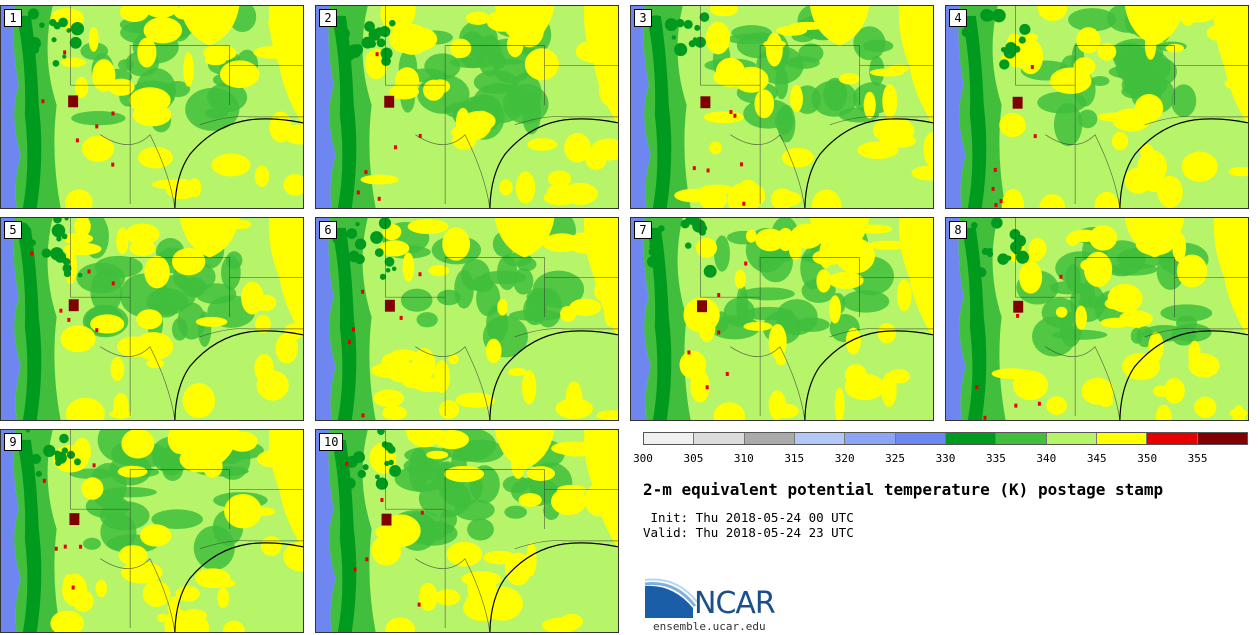 This screenshot has width=1260, height=635. I want to click on ncar-logo-text: NCAR, so click(735, 603).